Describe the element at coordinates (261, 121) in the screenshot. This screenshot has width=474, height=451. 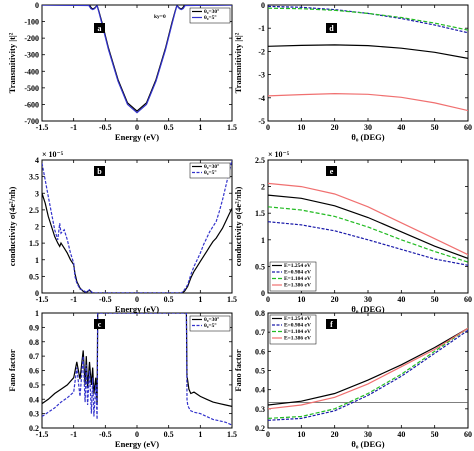
I see `panel-d-ytick-label: -5` at that location.